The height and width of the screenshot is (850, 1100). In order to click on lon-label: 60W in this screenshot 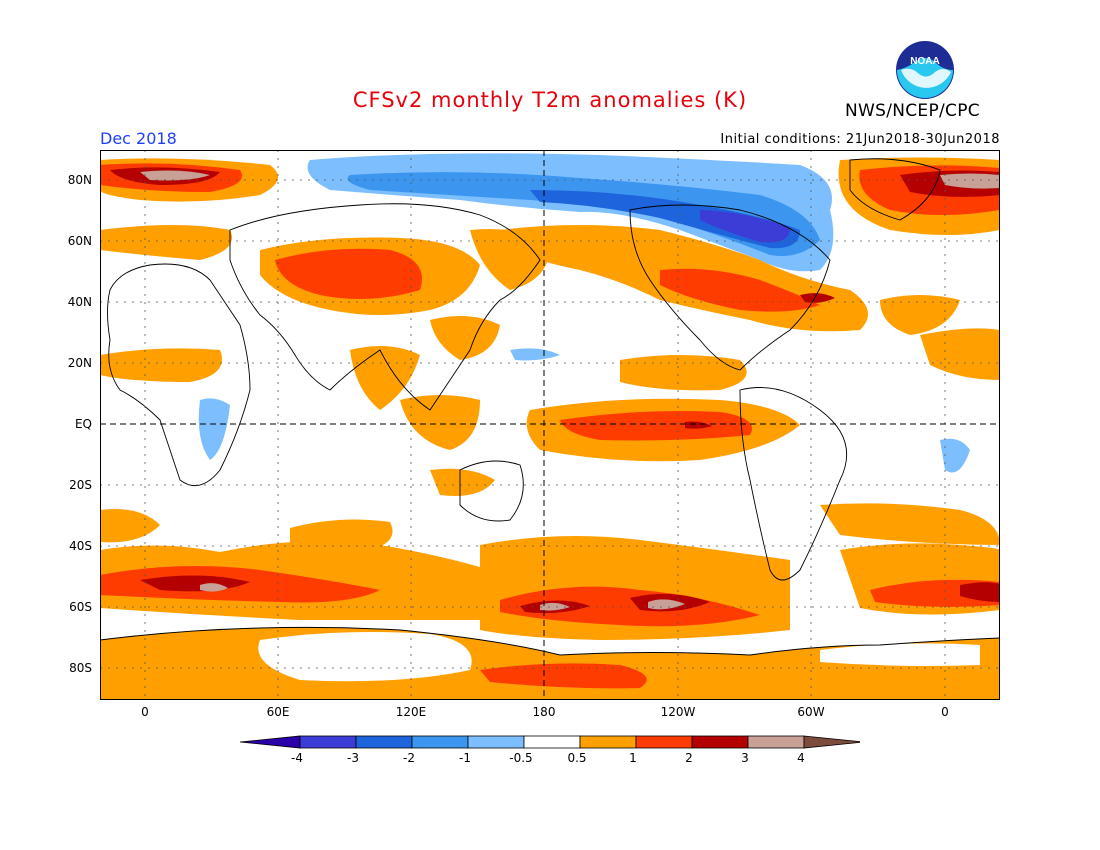, I will do `click(811, 712)`.